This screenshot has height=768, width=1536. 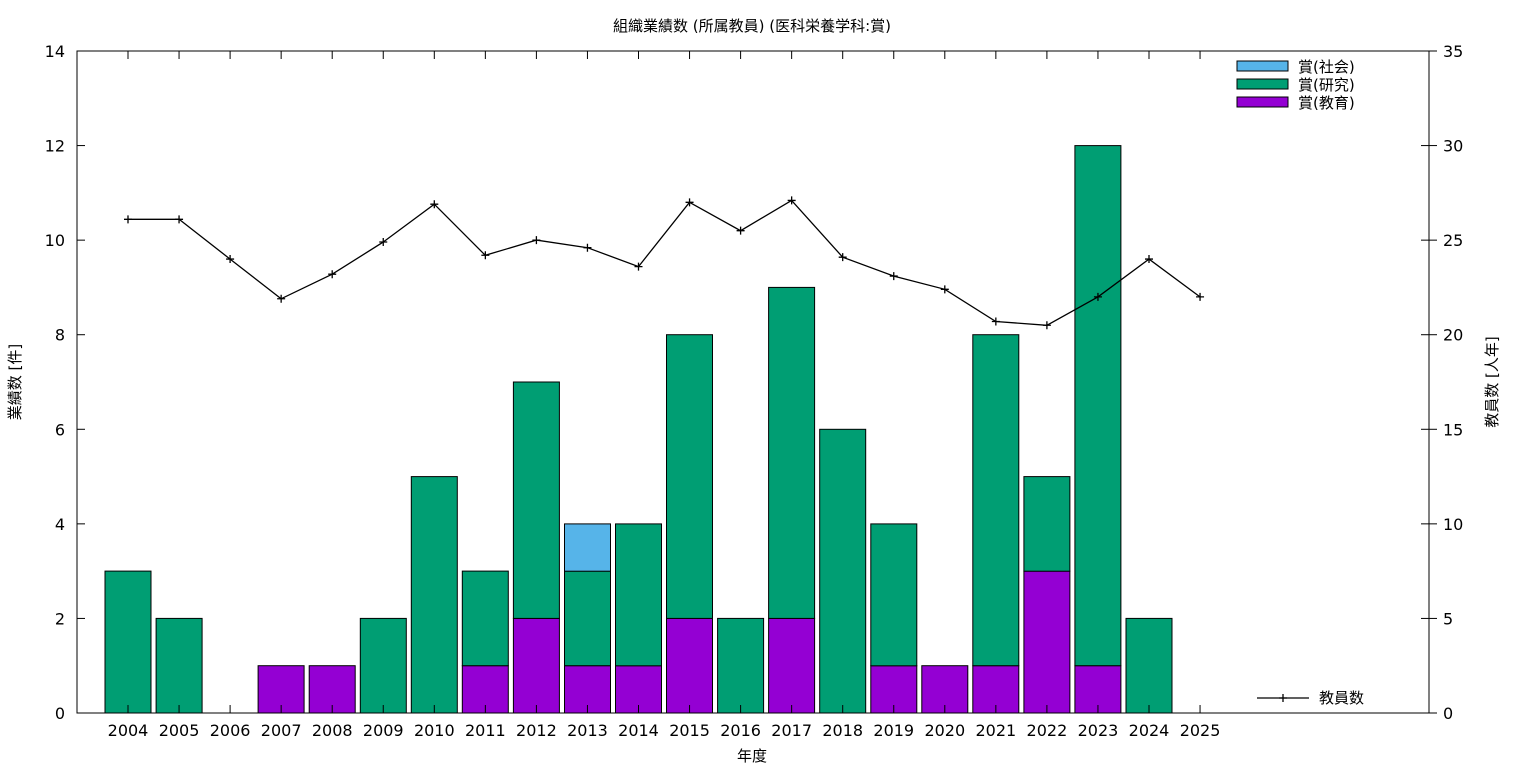 What do you see at coordinates (383, 730) in the screenshot?
I see `x-tick-label: 2009` at bounding box center [383, 730].